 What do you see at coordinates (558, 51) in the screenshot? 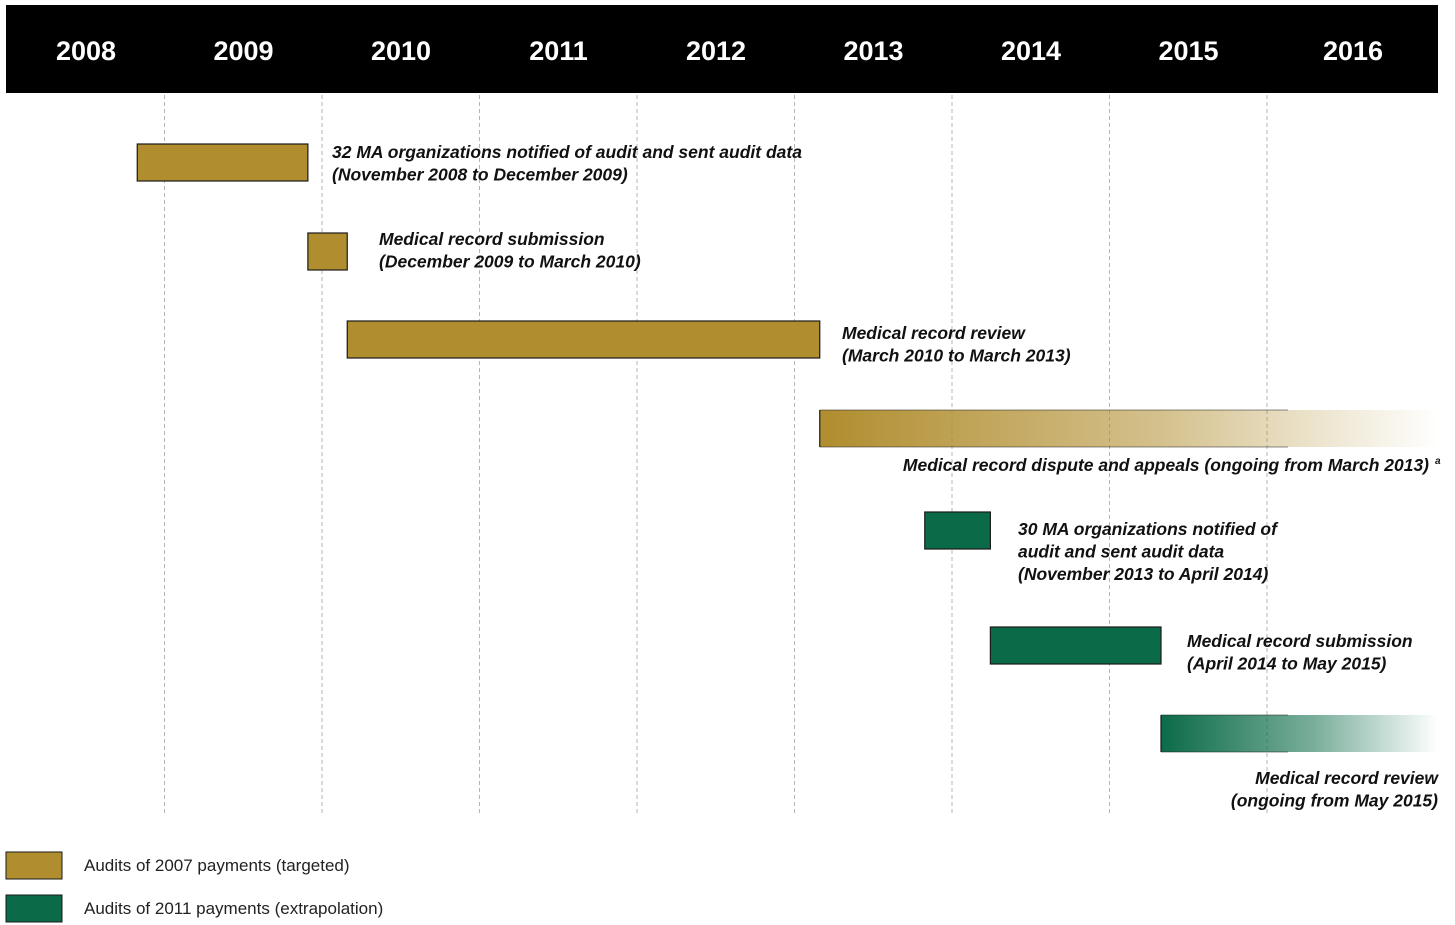
I see `year-tick-label: 2011` at bounding box center [558, 51].